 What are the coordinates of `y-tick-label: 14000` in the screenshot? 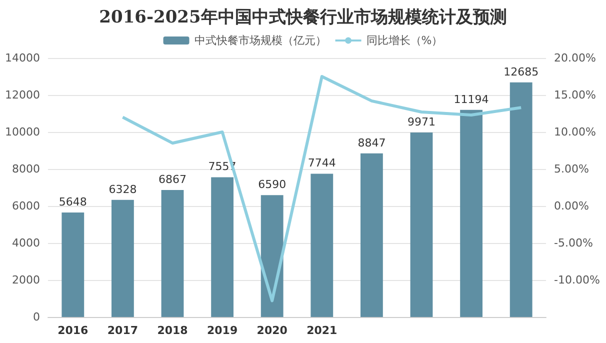 It's located at (22, 58).